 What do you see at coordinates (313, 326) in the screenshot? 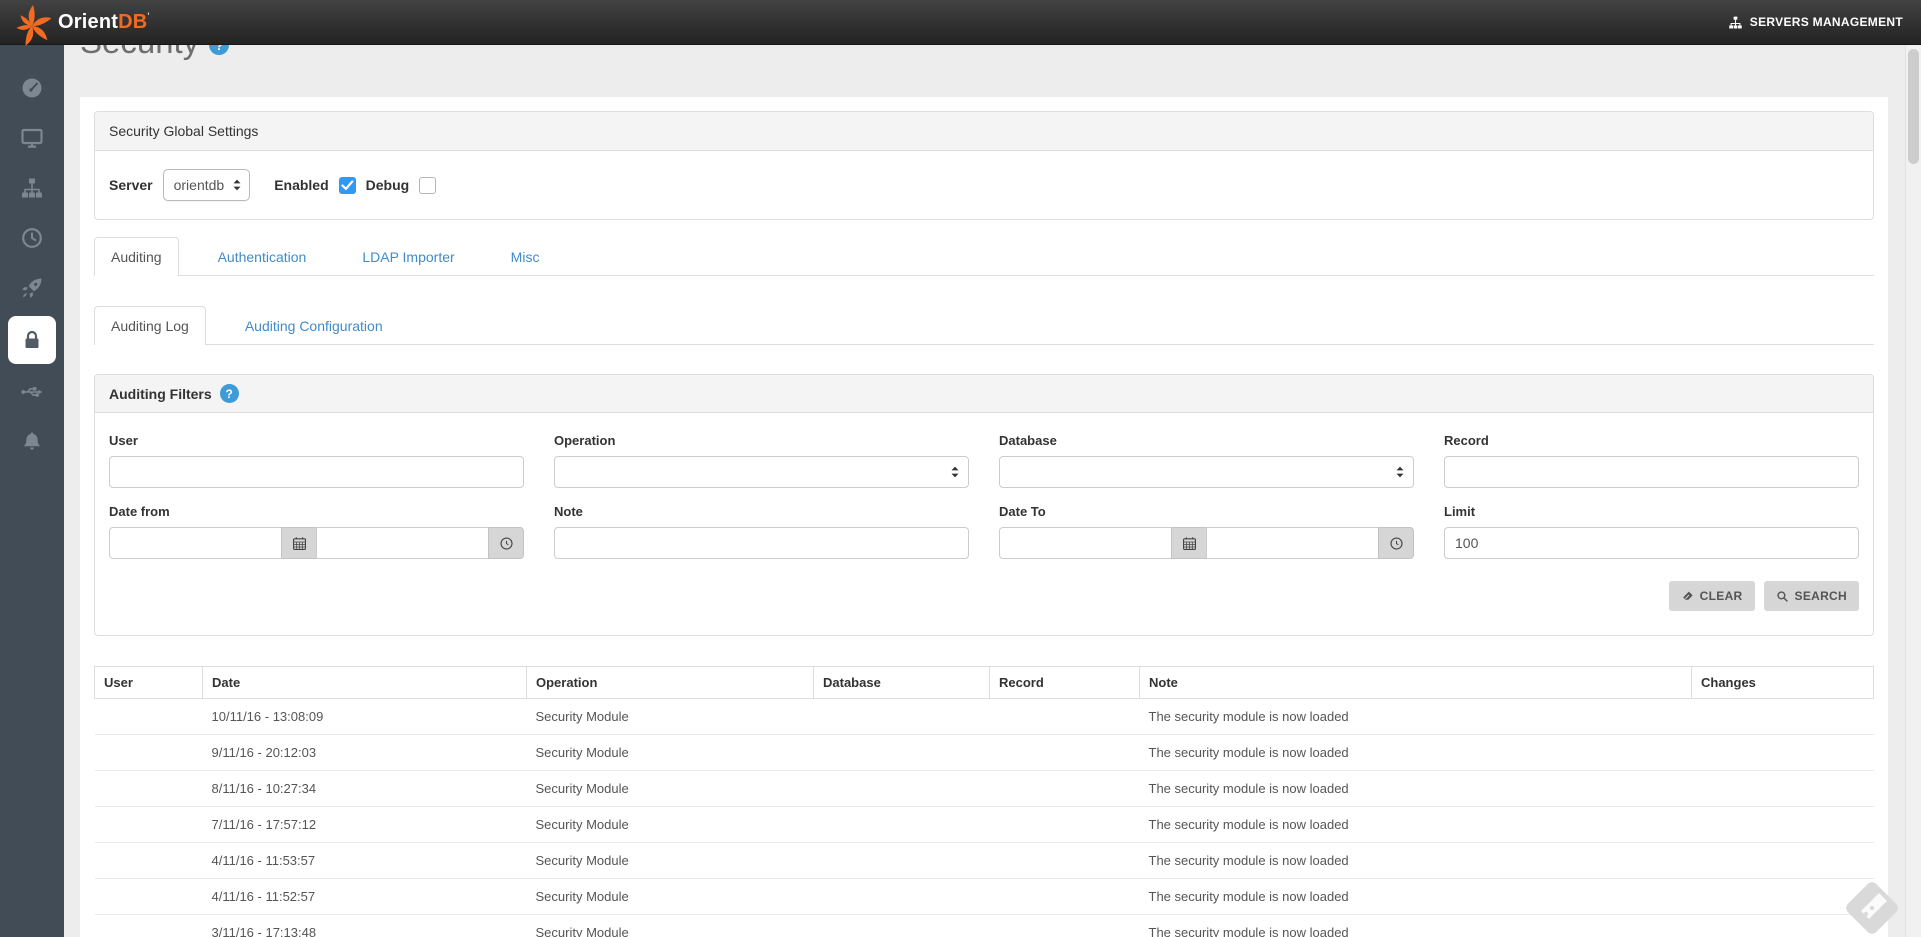
I see `subtab-auditing-configuration: Auditing Configuration` at bounding box center [313, 326].